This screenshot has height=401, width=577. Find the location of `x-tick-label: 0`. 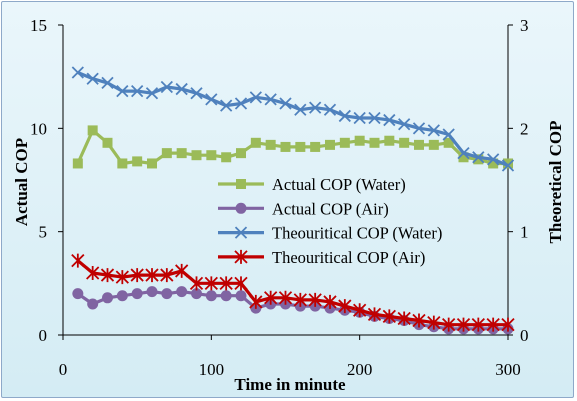

x-tick-label: 0 is located at coordinates (63, 369).